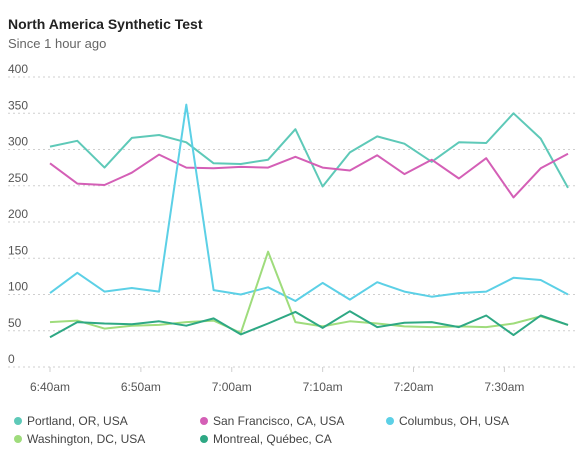 Image resolution: width=588 pixels, height=463 pixels. Describe the element at coordinates (105, 24) in the screenshot. I see `chart-title: North America Synthetic Test` at that location.